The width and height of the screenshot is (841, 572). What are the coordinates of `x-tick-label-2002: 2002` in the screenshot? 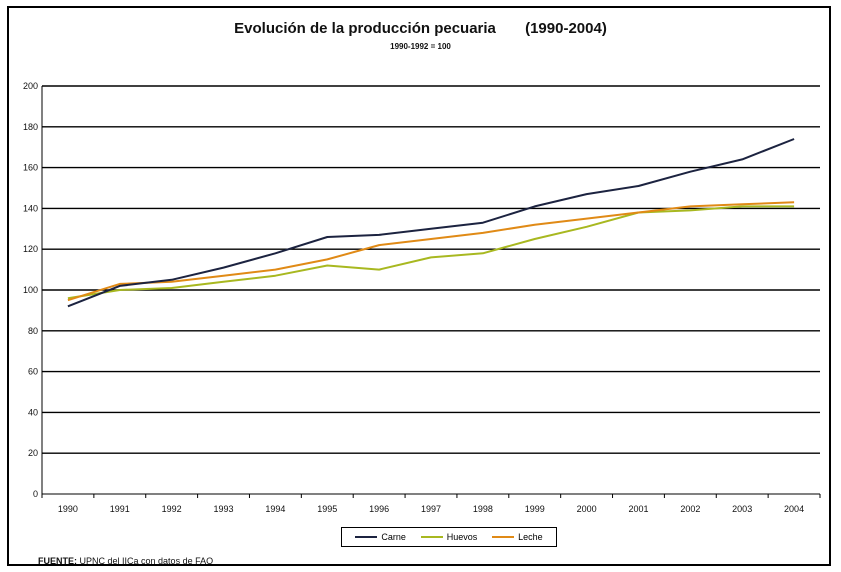 It's located at (690, 509).